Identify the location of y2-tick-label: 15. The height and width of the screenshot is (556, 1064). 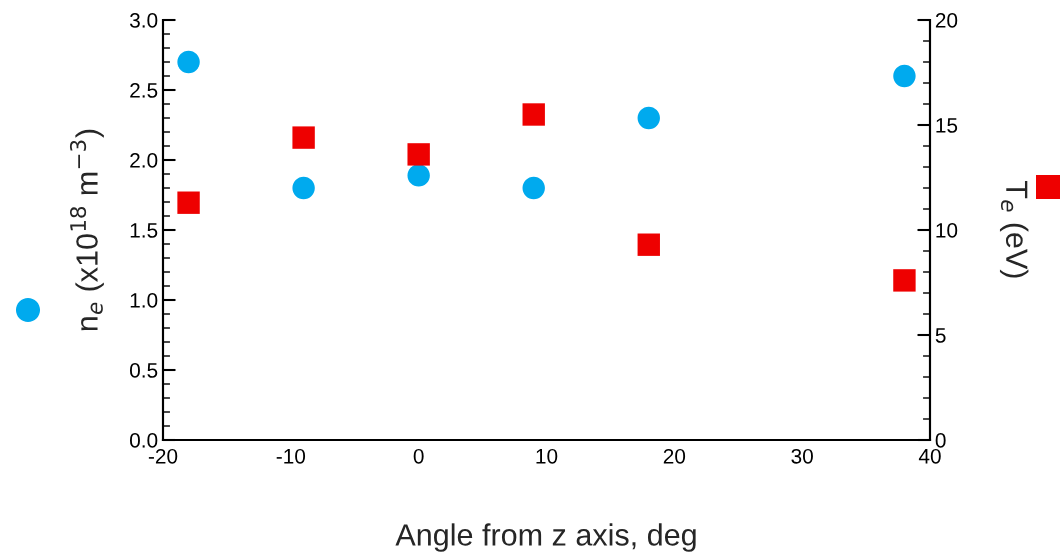
(947, 125).